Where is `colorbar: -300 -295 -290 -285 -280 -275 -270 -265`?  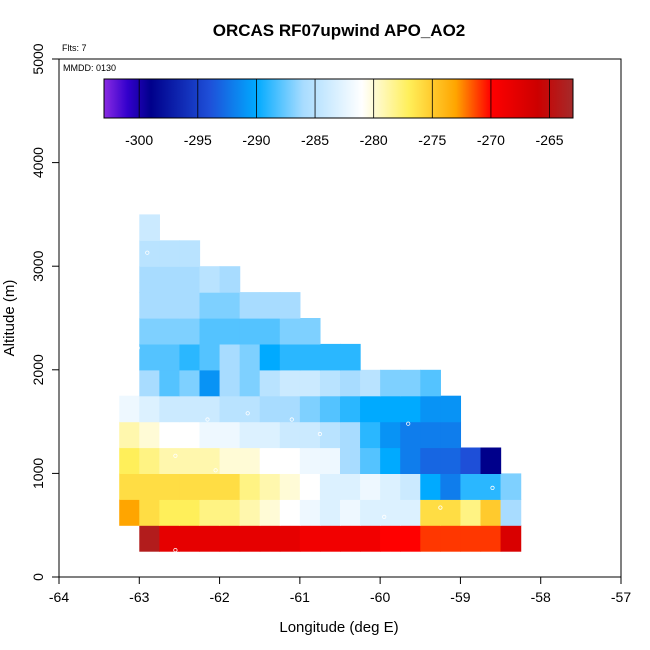
colorbar: -300 -295 -290 -285 -280 -275 -270 -265 is located at coordinates (338, 113).